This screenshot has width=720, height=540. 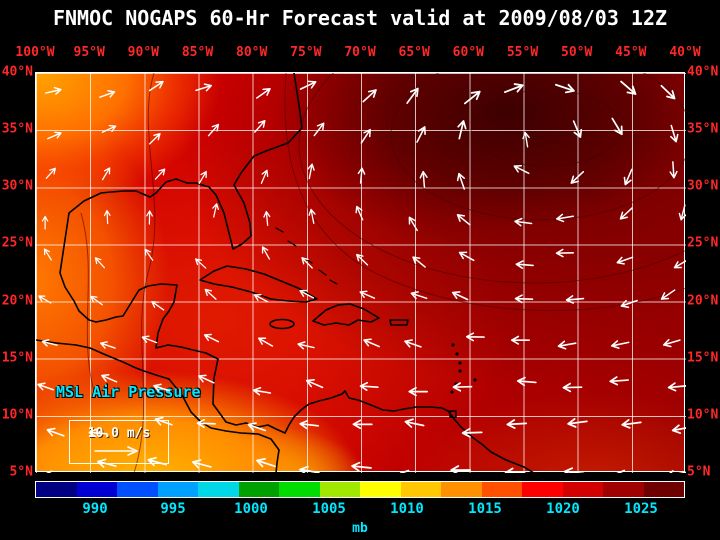 What do you see at coordinates (173, 509) in the screenshot?
I see `colorbar-tick-label: 995` at bounding box center [173, 509].